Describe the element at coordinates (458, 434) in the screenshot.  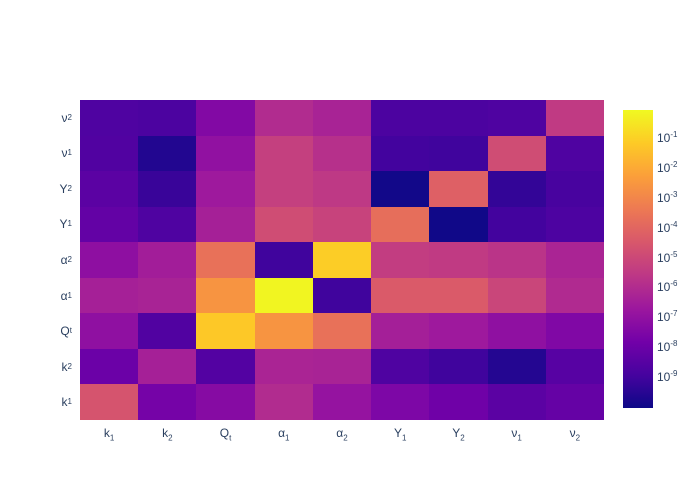
I see `x-axis-label: Y2` at that location.